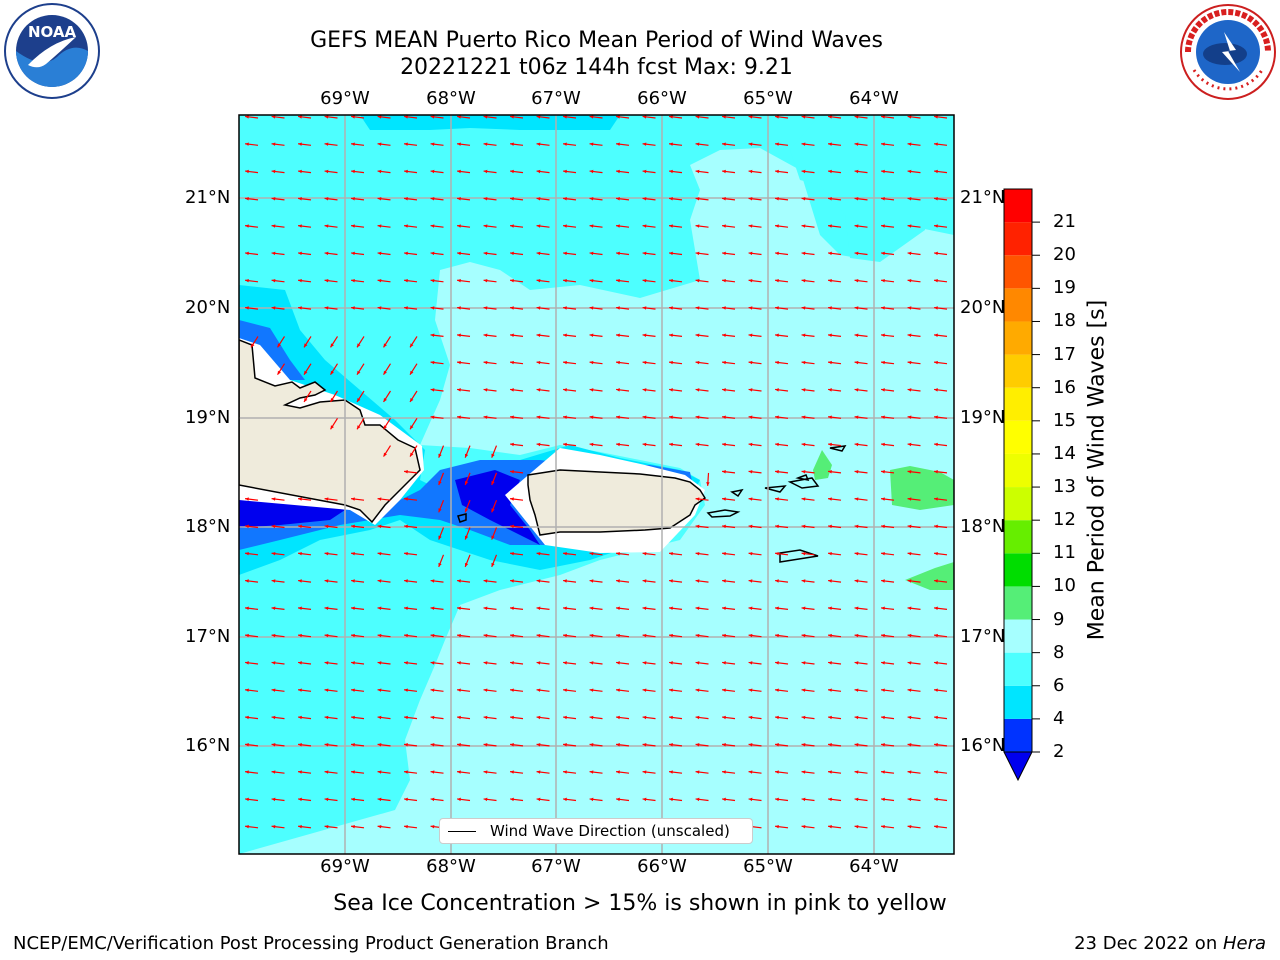  Describe the element at coordinates (872, 188) in the screenshot. I see `contour-6-8-northeast` at that location.